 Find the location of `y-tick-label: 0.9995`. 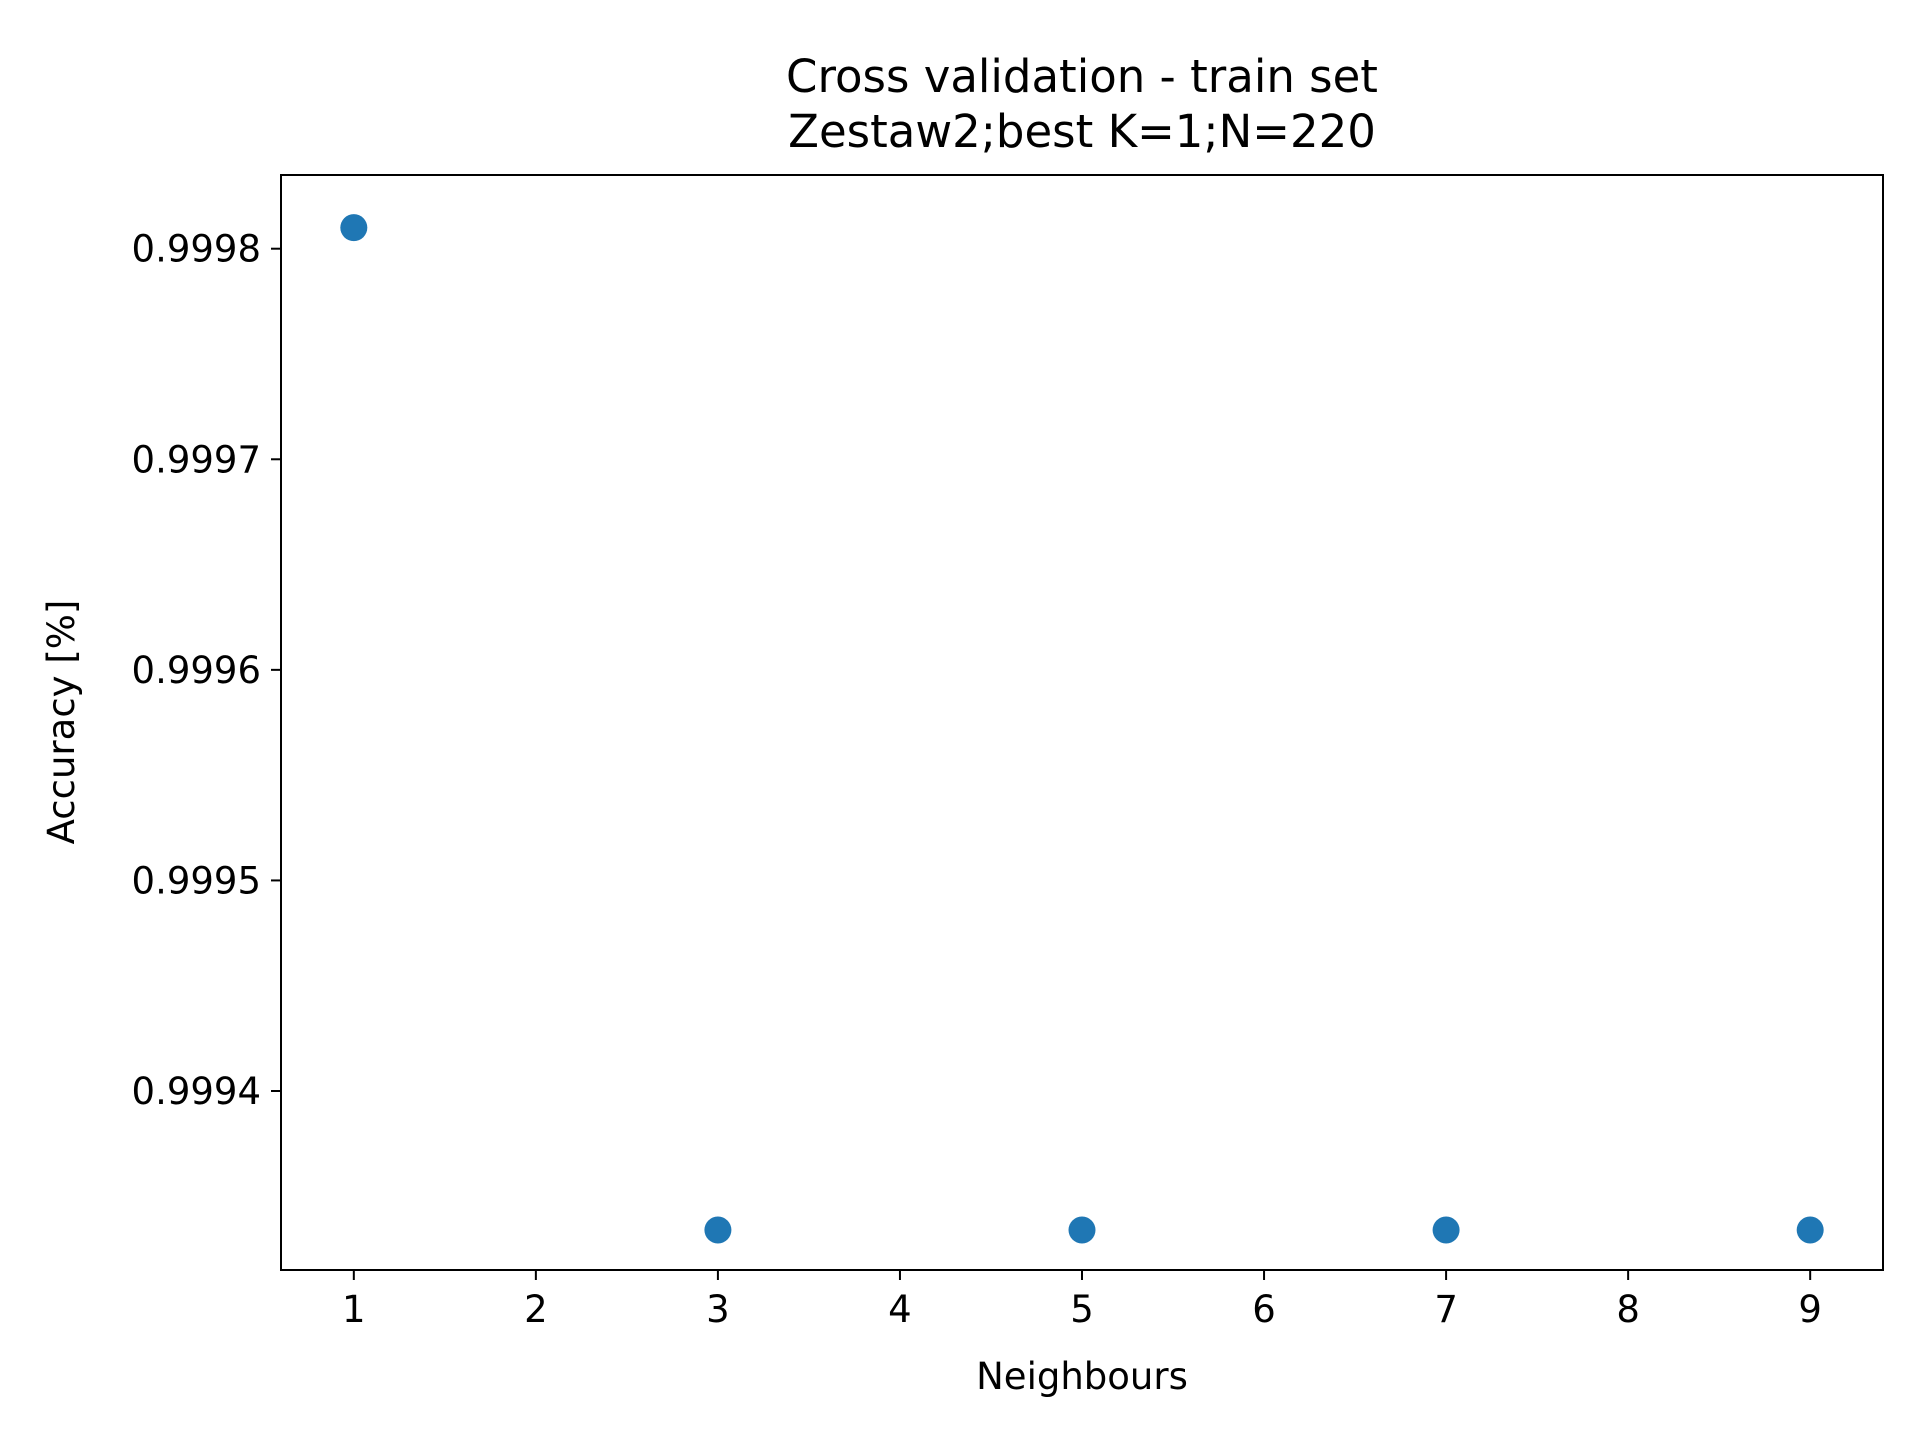

y-tick-label: 0.9995 is located at coordinates (196, 880).